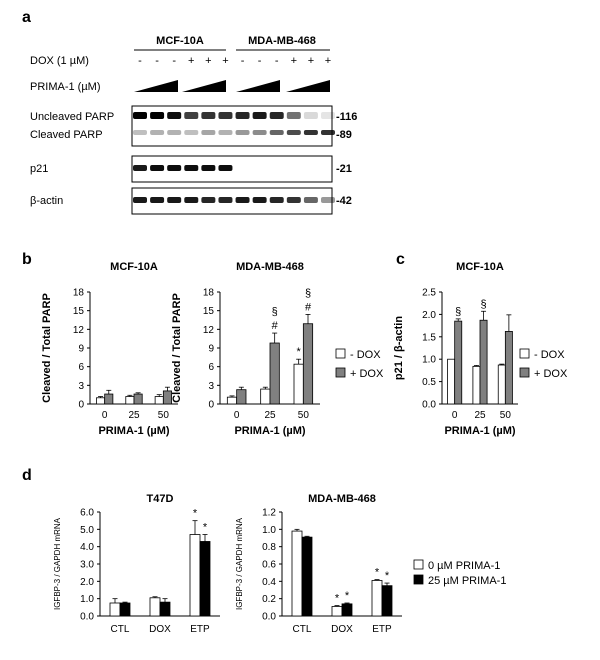 The height and width of the screenshot is (660, 600). What do you see at coordinates (260, 61) in the screenshot?
I see `dox-sign-lane-8: -` at bounding box center [260, 61].